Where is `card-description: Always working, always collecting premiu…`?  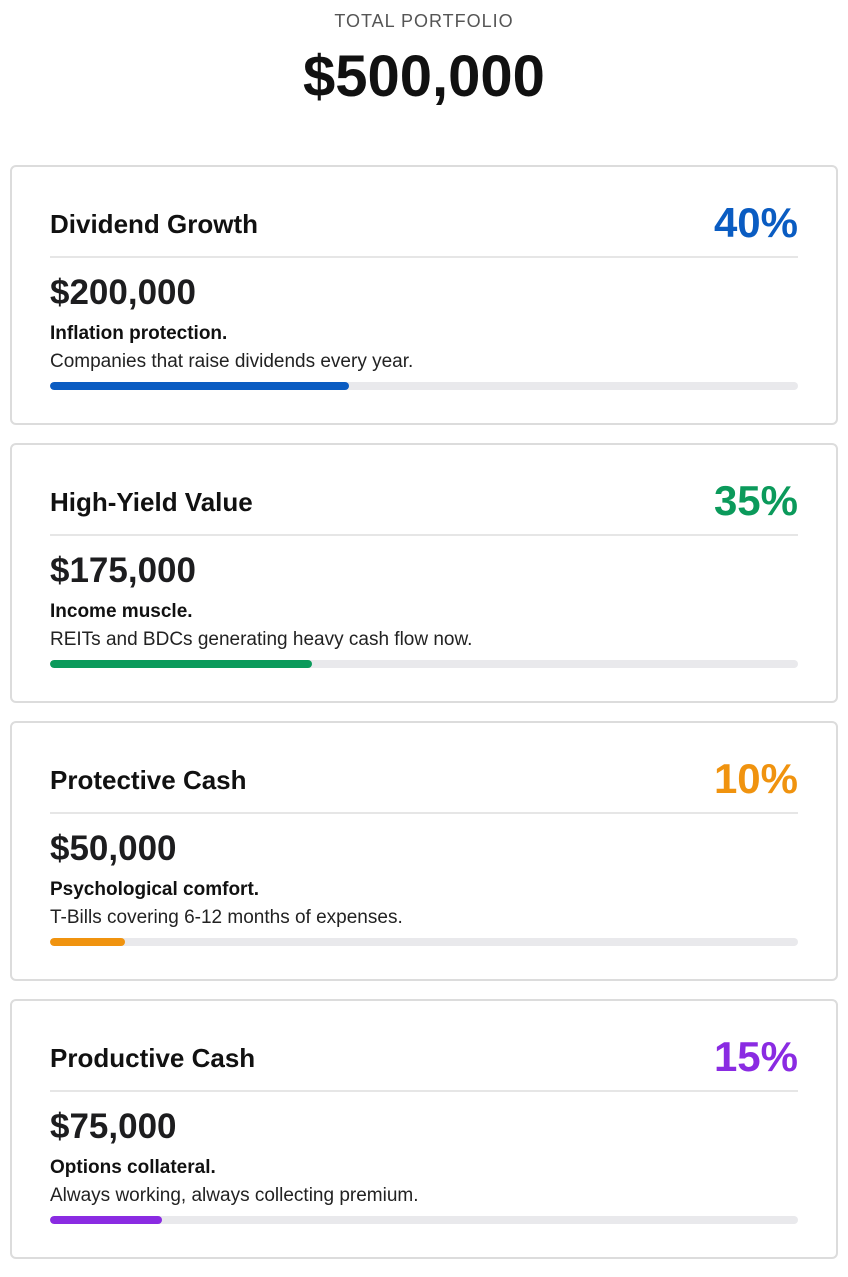
card-description: Always working, always collecting premiu… is located at coordinates (234, 1195).